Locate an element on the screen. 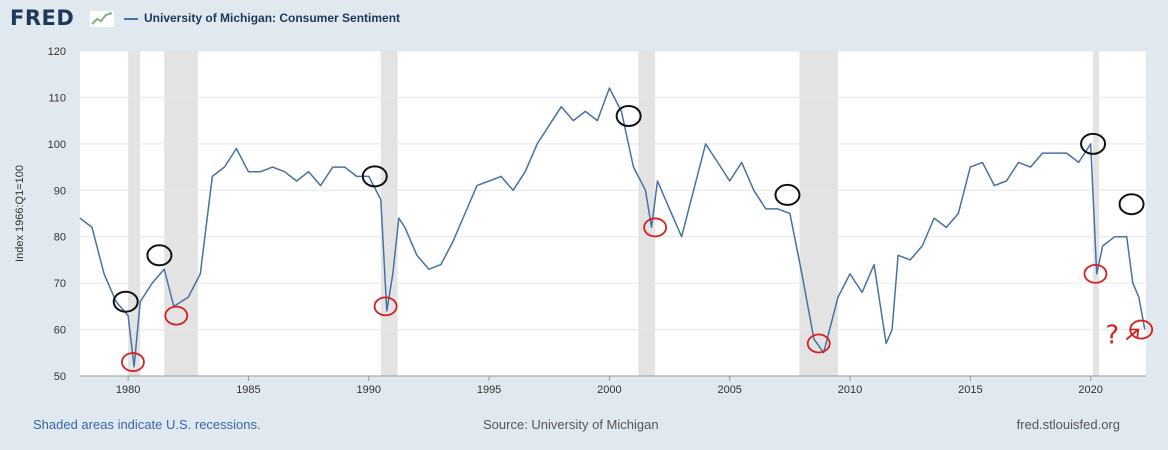 This screenshot has height=450, width=1168. x-tick-label: 1995 is located at coordinates (489, 390).